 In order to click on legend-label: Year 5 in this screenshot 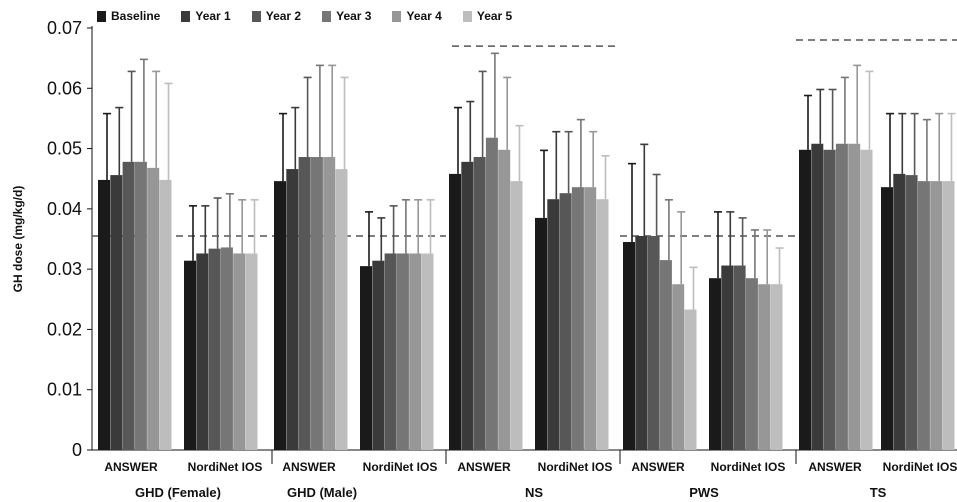, I will do `click(494, 16)`.